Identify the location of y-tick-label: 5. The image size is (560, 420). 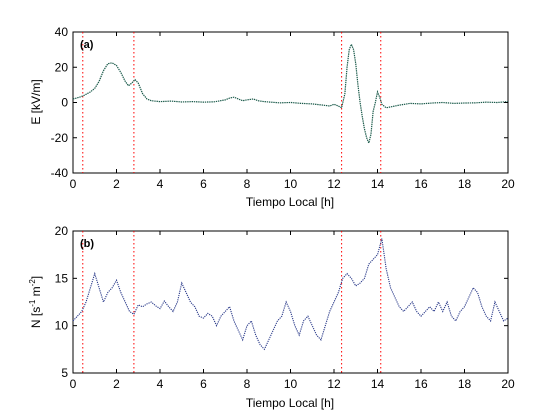
(64, 373).